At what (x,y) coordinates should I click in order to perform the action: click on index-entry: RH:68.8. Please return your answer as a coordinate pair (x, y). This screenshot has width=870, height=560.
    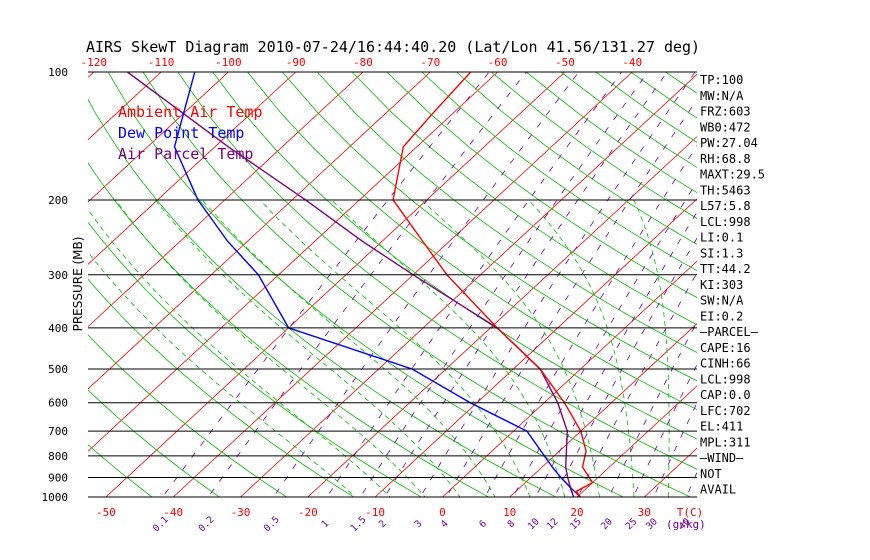
    Looking at the image, I should click on (725, 159).